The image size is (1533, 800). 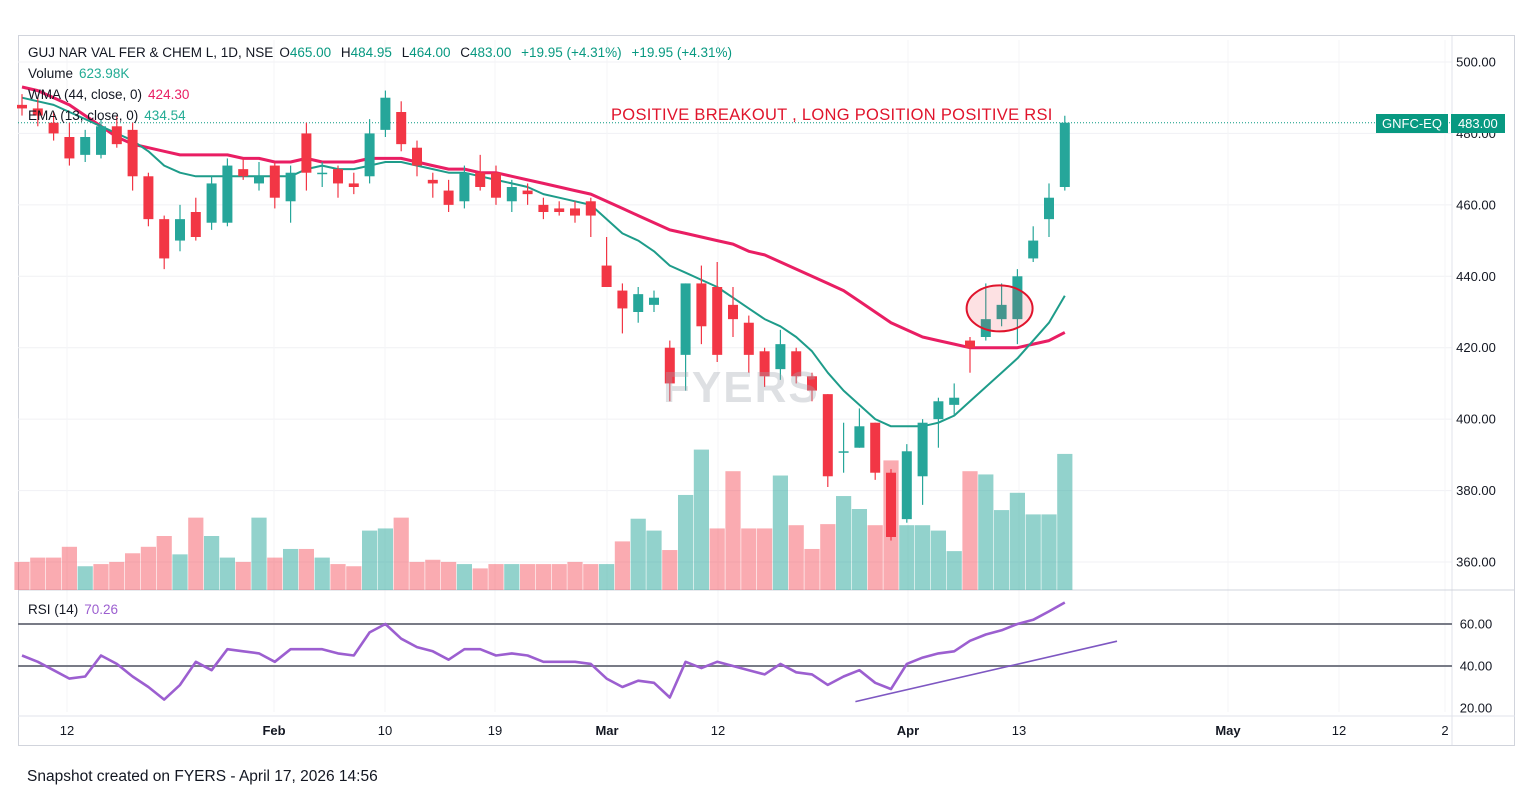 I want to click on ema-legend: EMA (13, close, 0) 434.54, so click(x=110, y=115).